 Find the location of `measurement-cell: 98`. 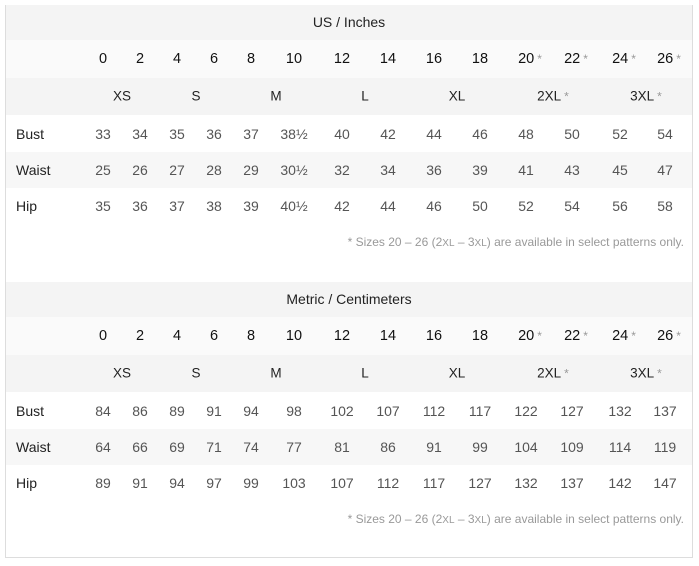

measurement-cell: 98 is located at coordinates (294, 411).